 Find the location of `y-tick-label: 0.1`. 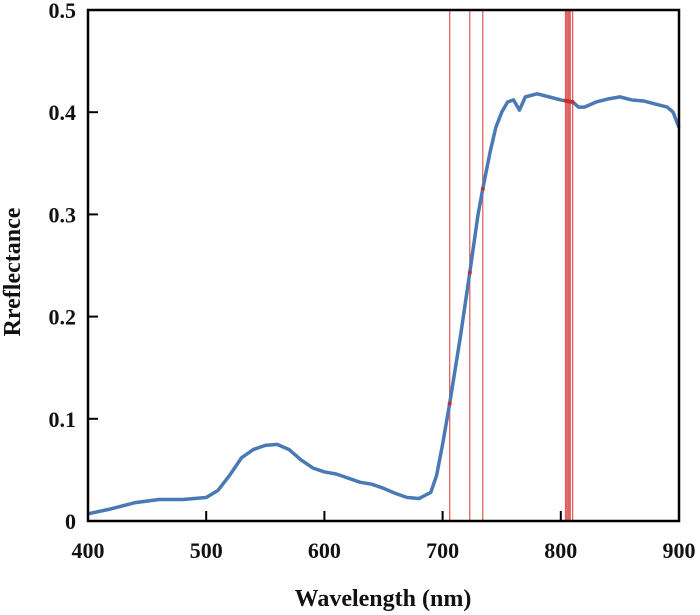

y-tick-label: 0.1 is located at coordinates (63, 419).